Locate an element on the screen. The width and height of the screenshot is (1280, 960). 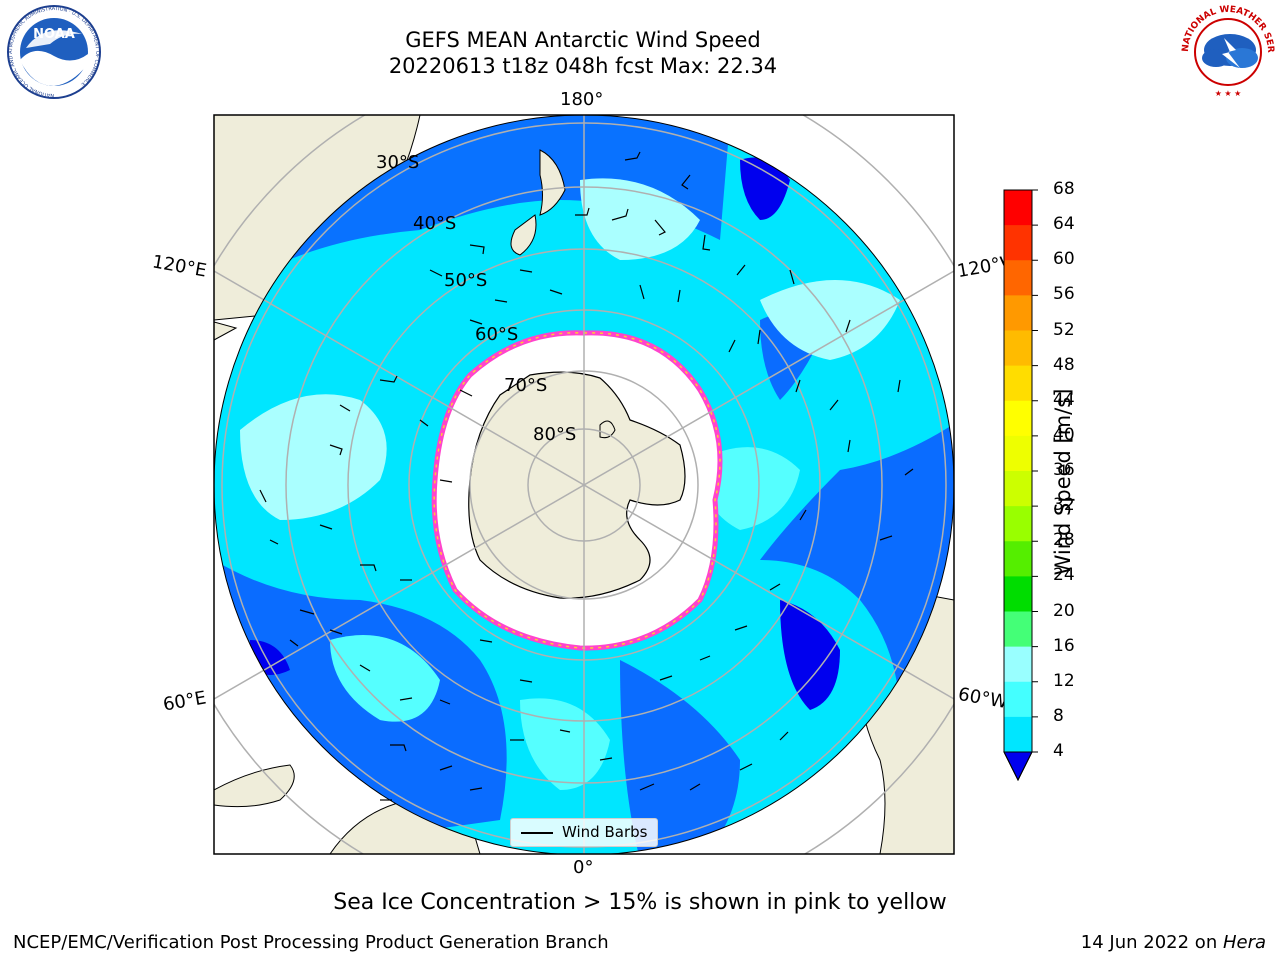
footer-machine: Hera is located at coordinates (1244, 942).